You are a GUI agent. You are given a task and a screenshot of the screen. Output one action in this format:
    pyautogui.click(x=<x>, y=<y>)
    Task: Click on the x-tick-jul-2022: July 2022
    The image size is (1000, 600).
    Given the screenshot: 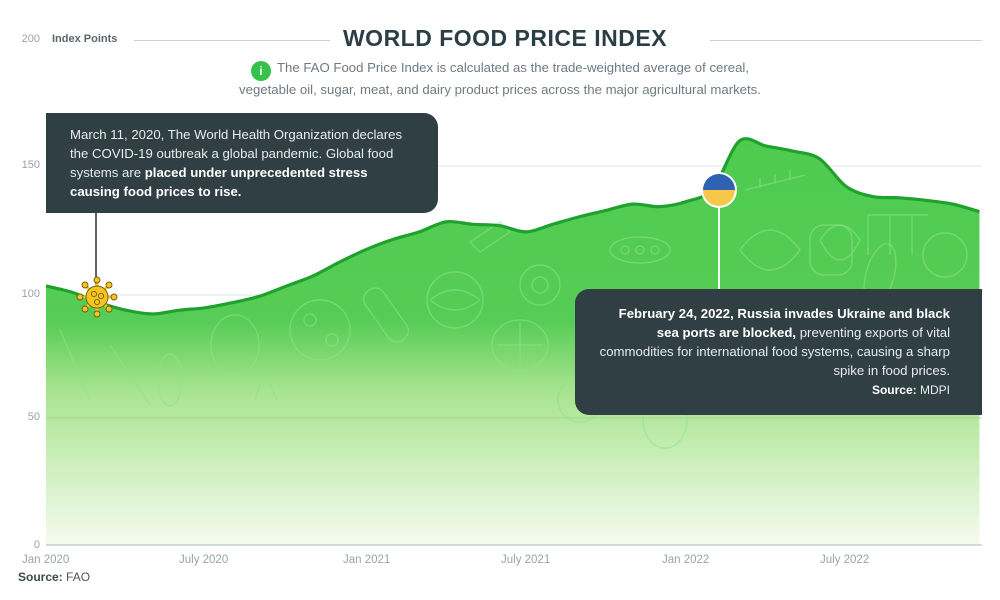 What is the action you would take?
    pyautogui.click(x=845, y=560)
    